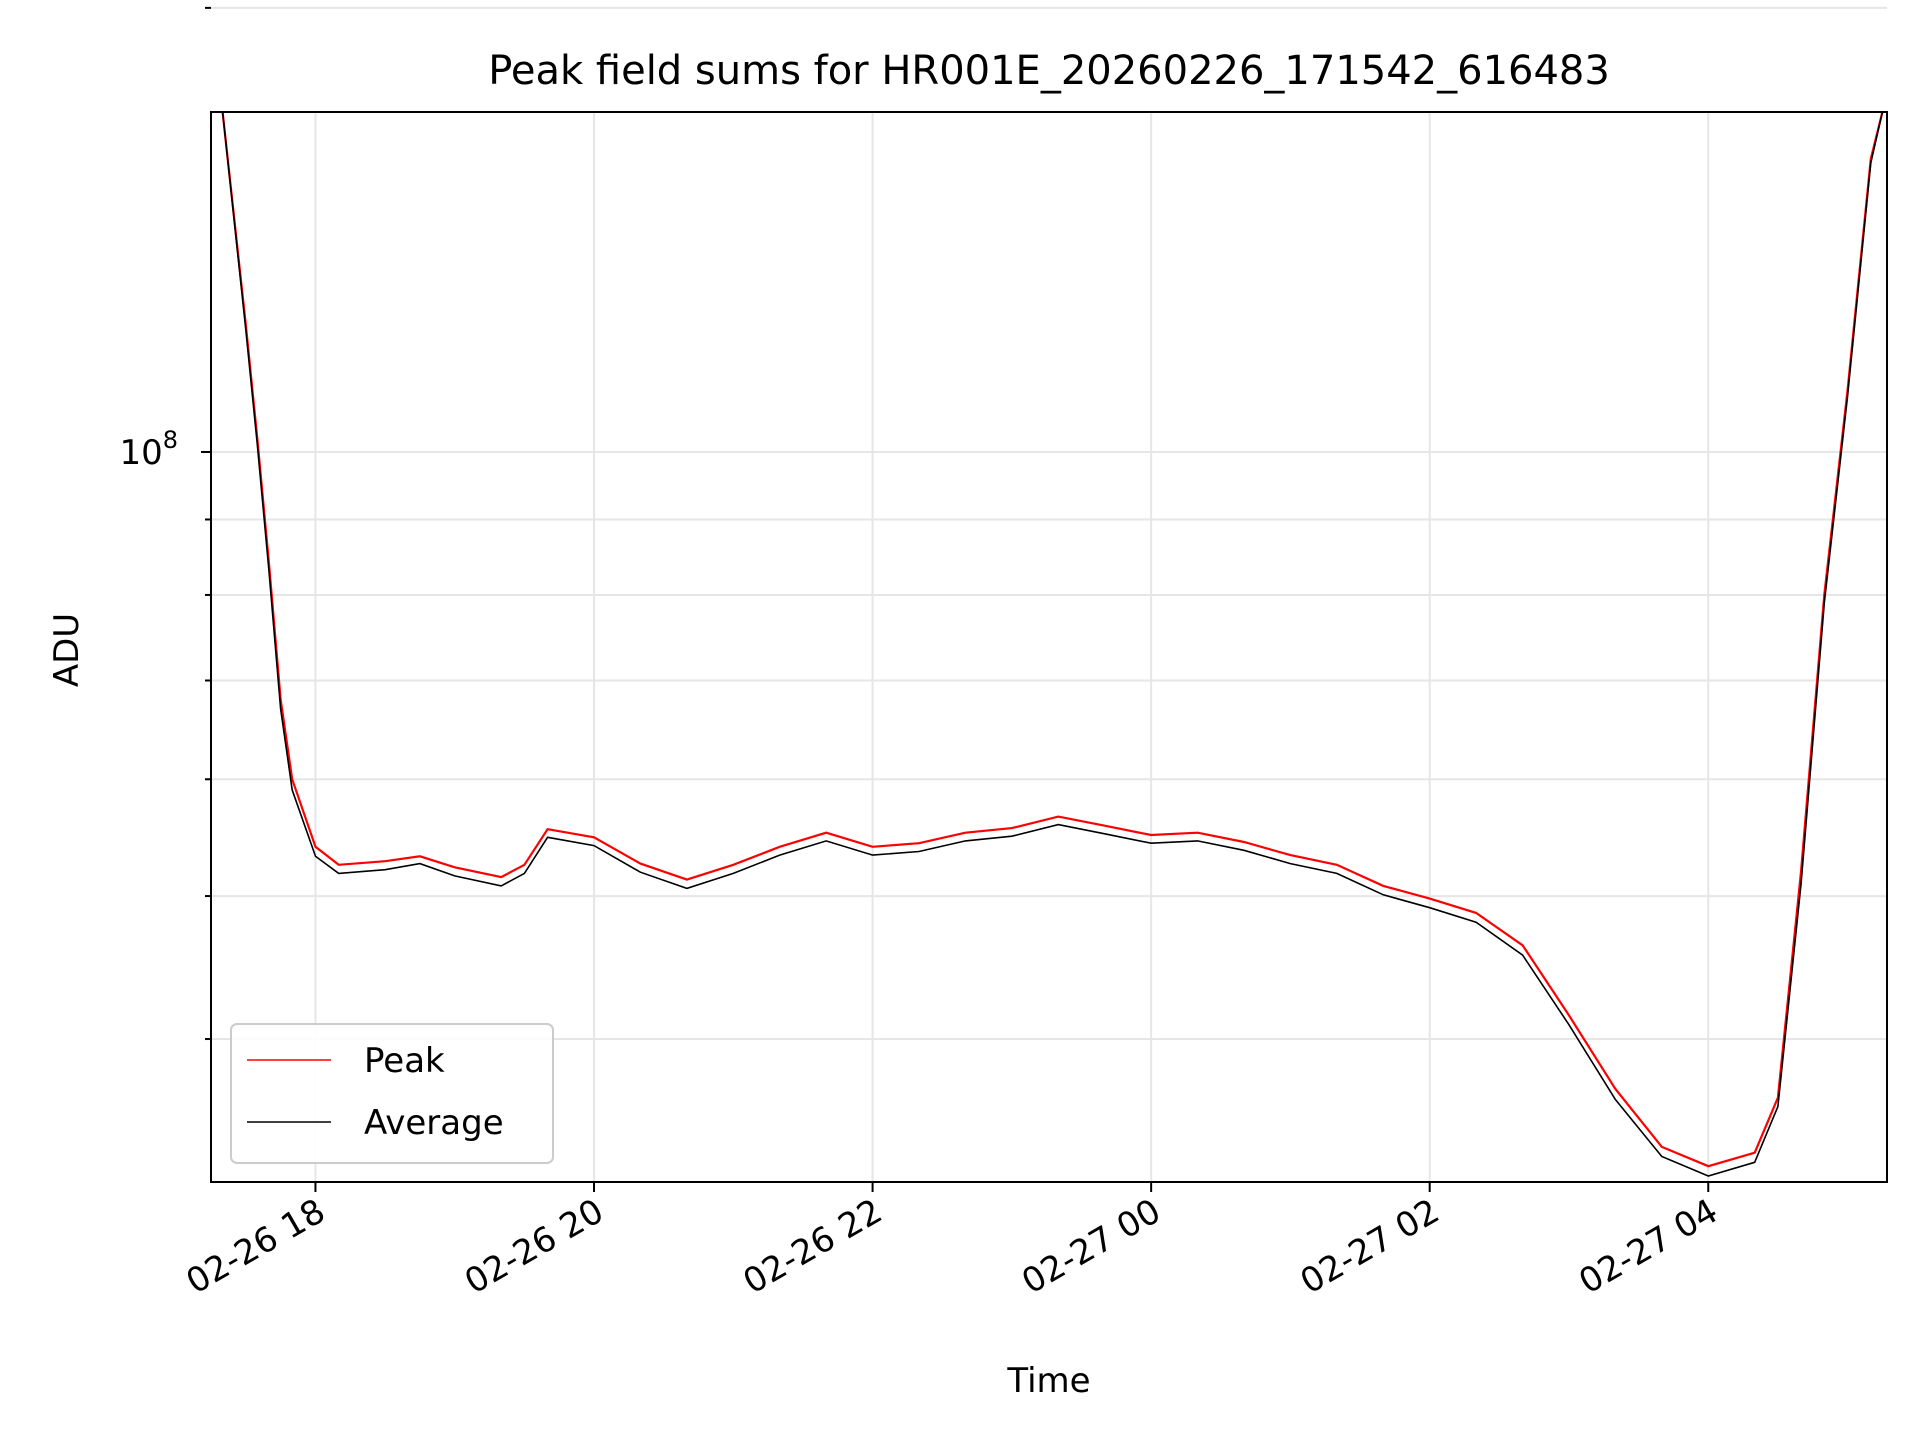 The height and width of the screenshot is (1440, 1920). What do you see at coordinates (1048, 1381) in the screenshot?
I see `x-axis-label: Time` at bounding box center [1048, 1381].